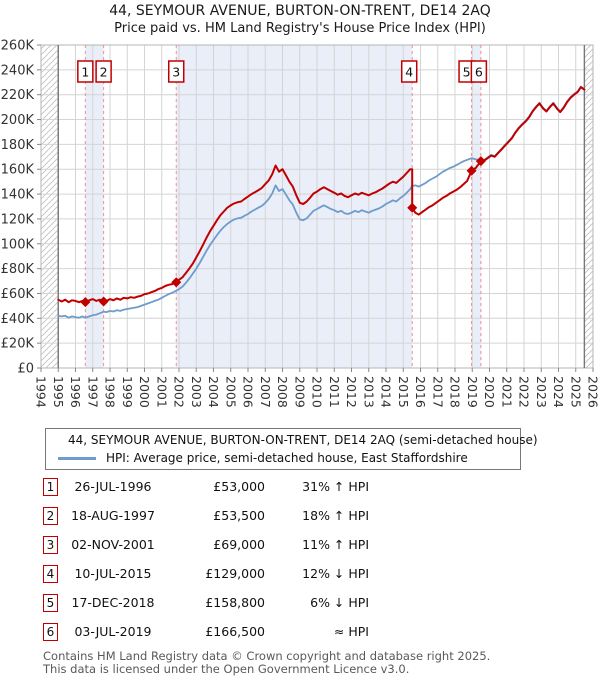  Describe the element at coordinates (335, 486) in the screenshot. I see `sale-hpi-delta: 31% ↑ HPI` at that location.